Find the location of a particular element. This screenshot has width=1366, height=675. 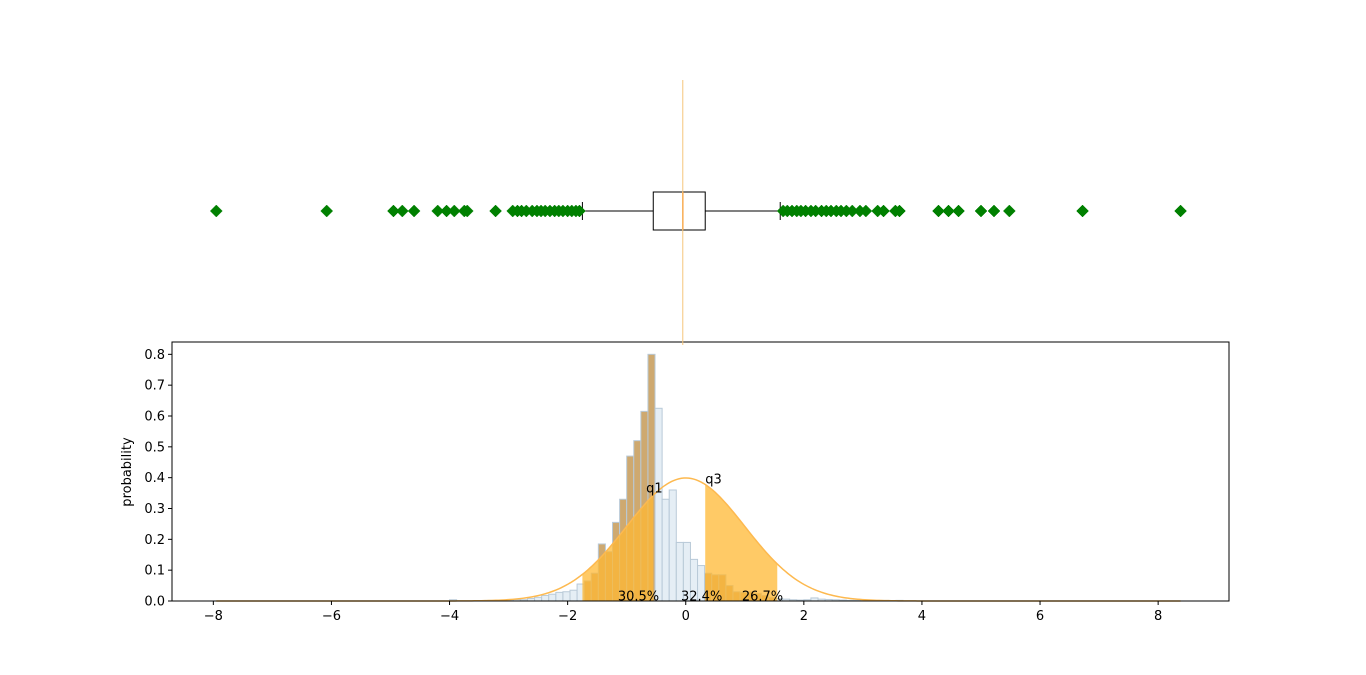

annotation-label: 26.7% is located at coordinates (762, 597).